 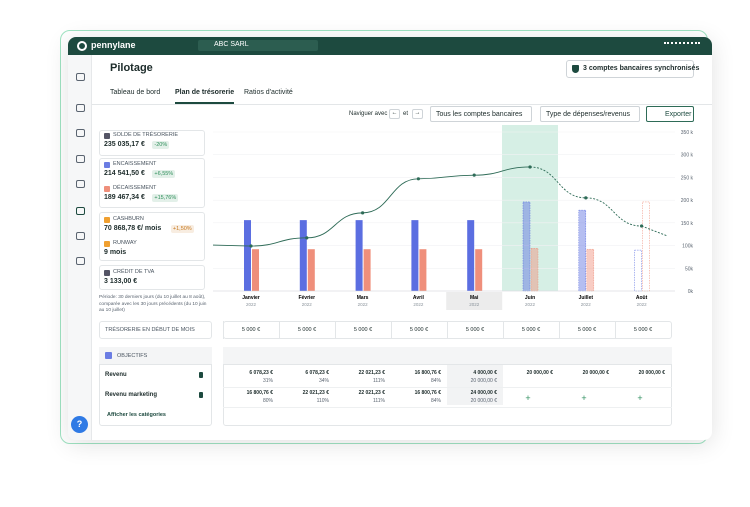 What do you see at coordinates (135, 92) in the screenshot?
I see `tab: Tableau de bord` at bounding box center [135, 92].